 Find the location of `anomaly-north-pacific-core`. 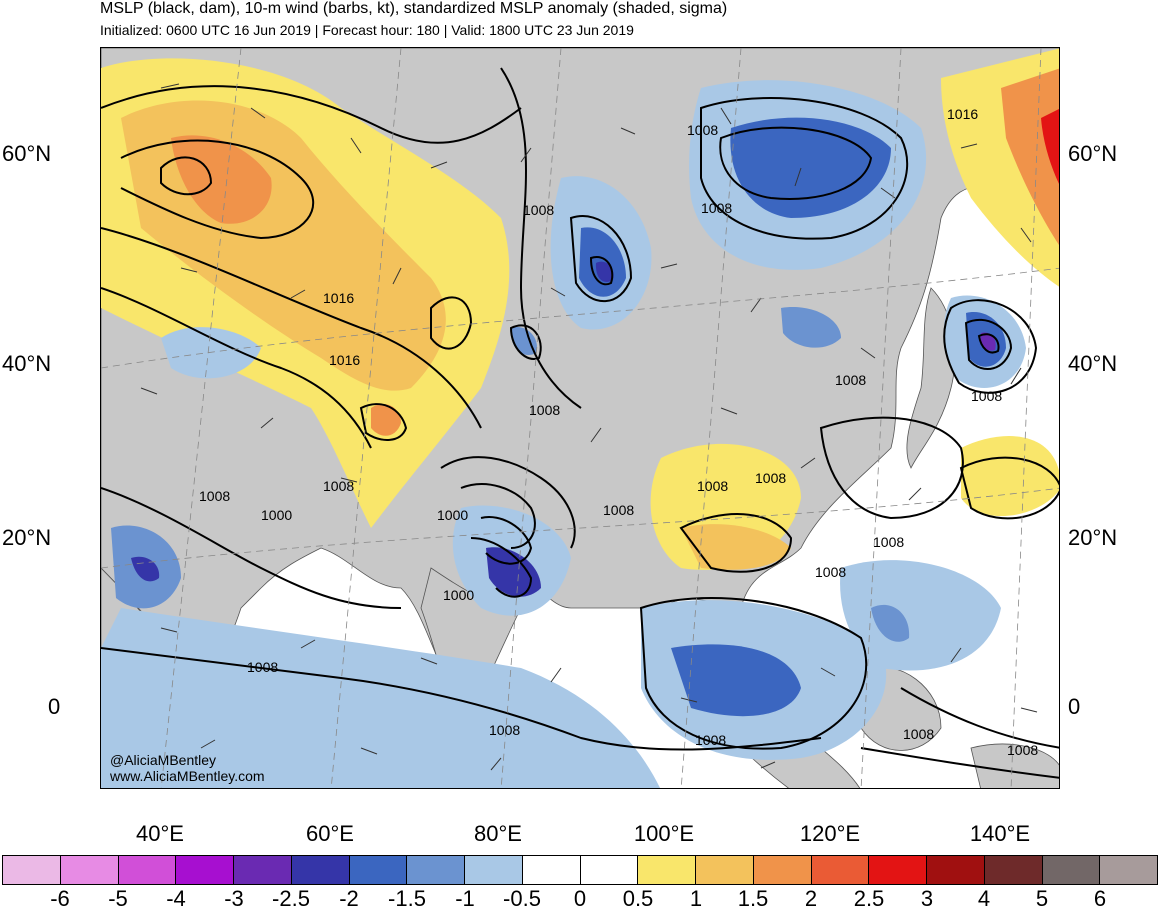

anomaly-north-pacific-core is located at coordinates (1030, 156).